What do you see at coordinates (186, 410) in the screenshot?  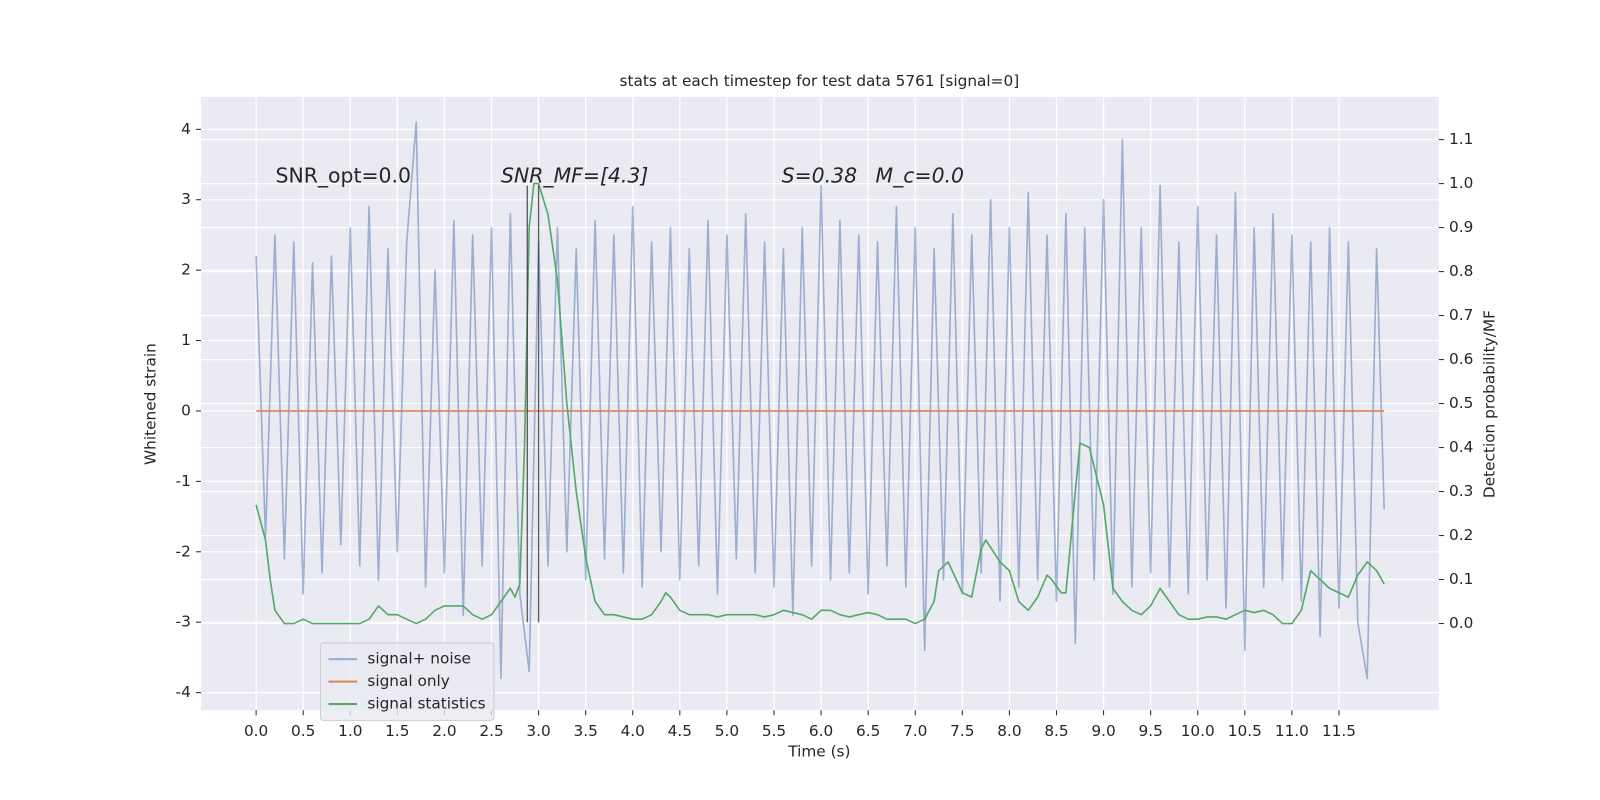 I see `y-tick-label: 0` at bounding box center [186, 410].